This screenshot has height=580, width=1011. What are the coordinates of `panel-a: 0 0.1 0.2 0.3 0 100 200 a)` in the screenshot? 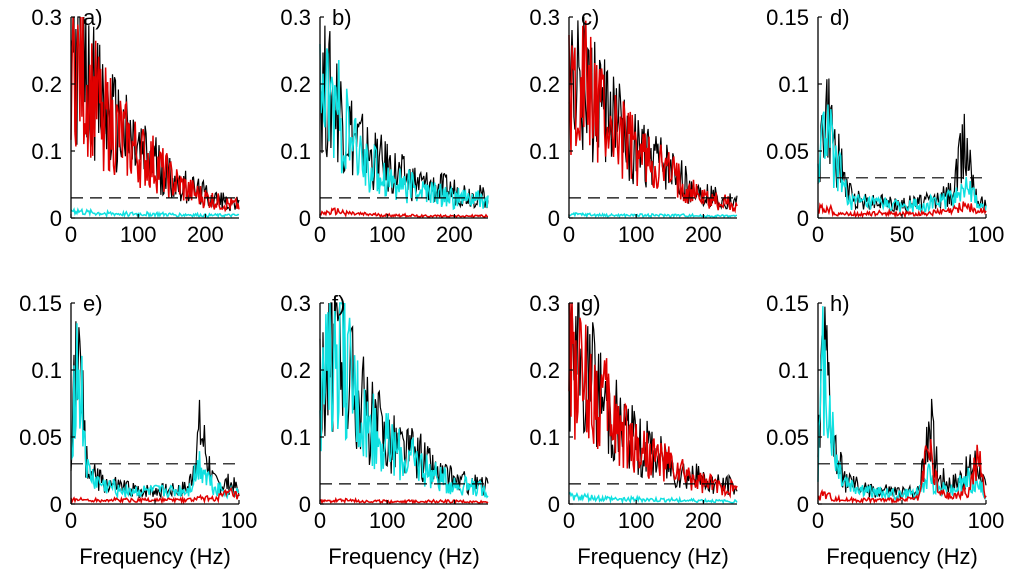 It's located at (135, 126).